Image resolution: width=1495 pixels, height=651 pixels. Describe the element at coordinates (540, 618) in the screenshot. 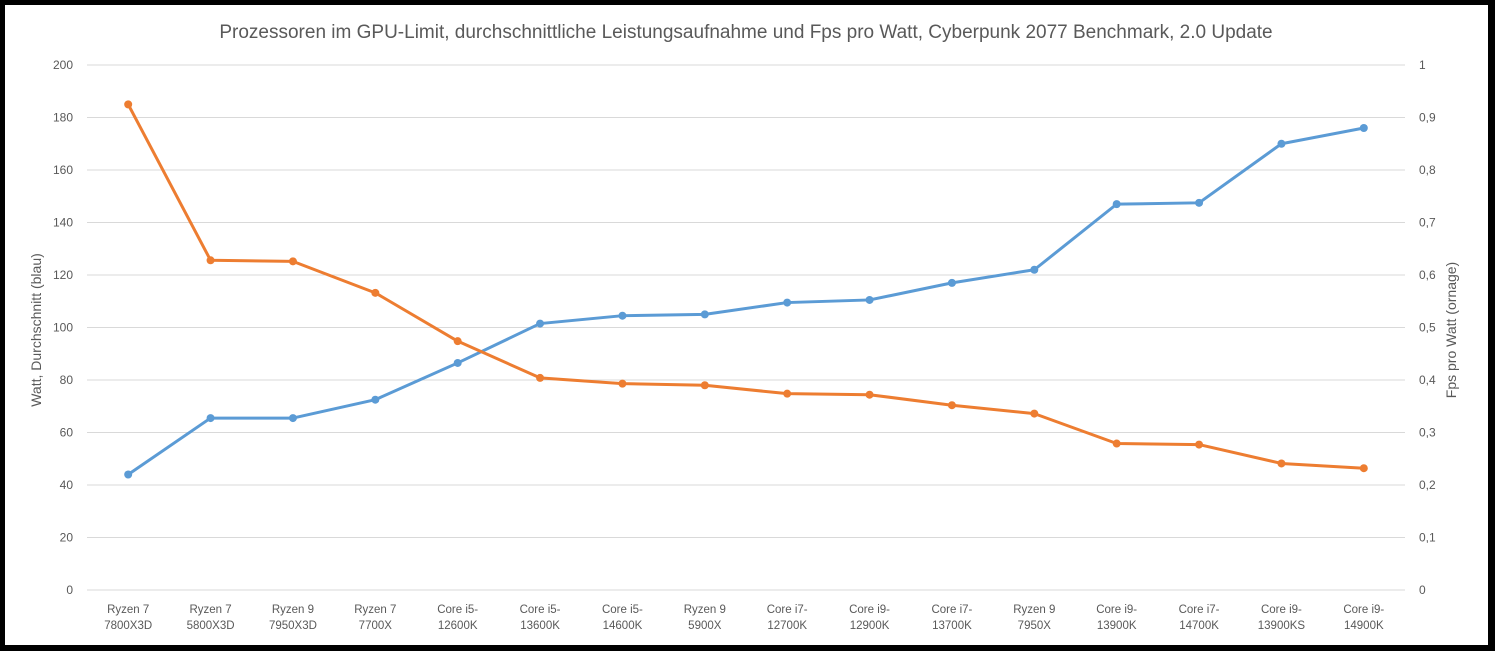

I see `category-label: Core i5-13600K` at that location.